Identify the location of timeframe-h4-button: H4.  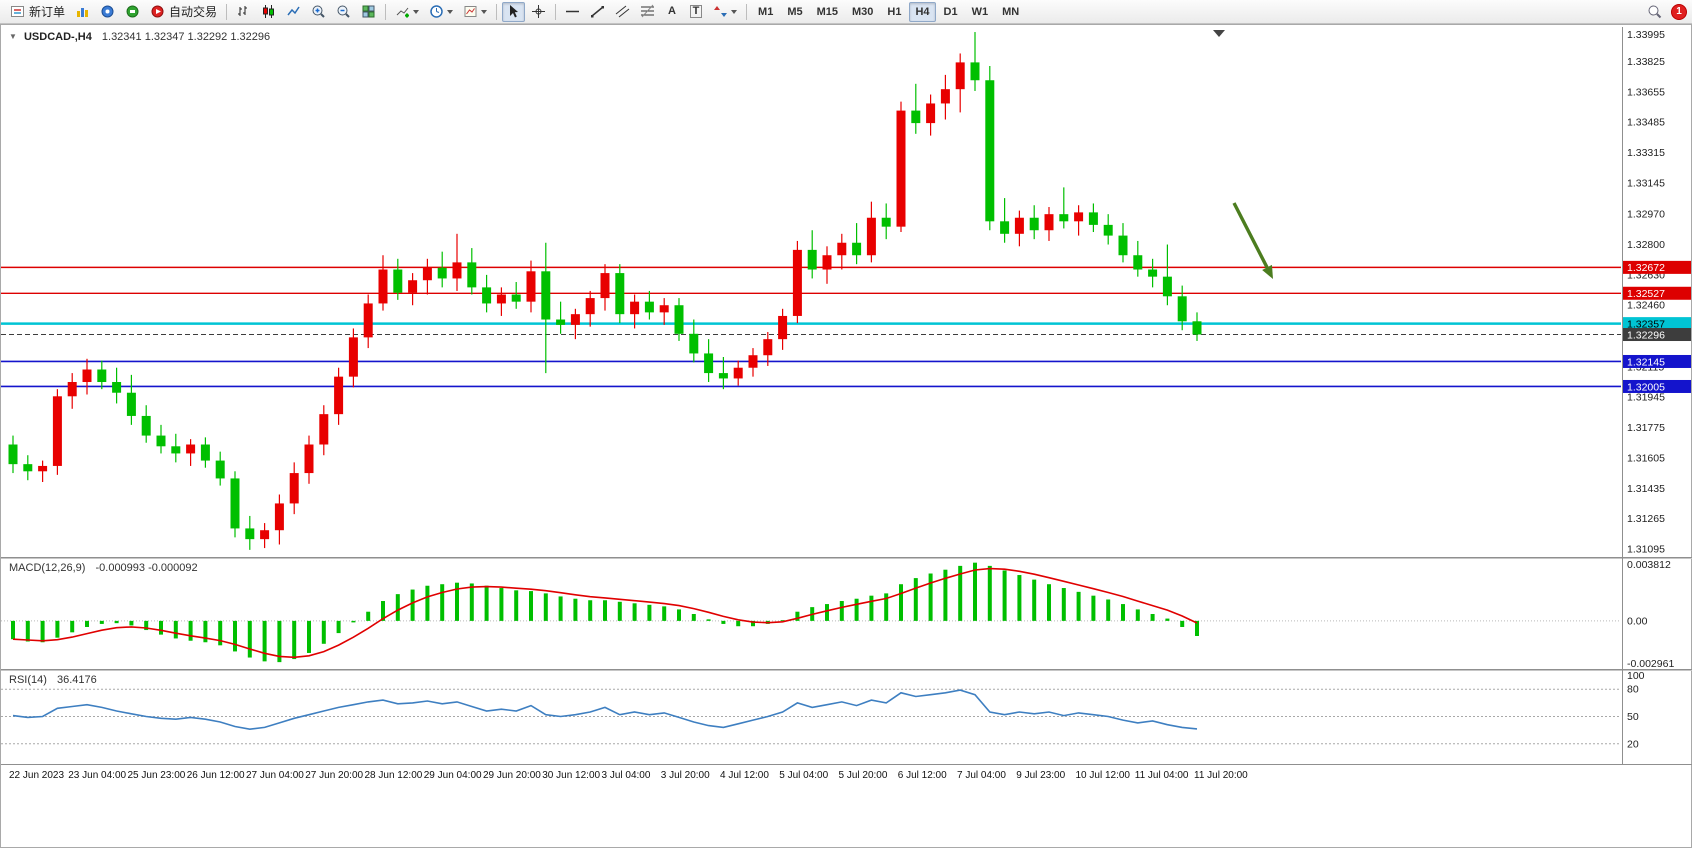
(922, 11).